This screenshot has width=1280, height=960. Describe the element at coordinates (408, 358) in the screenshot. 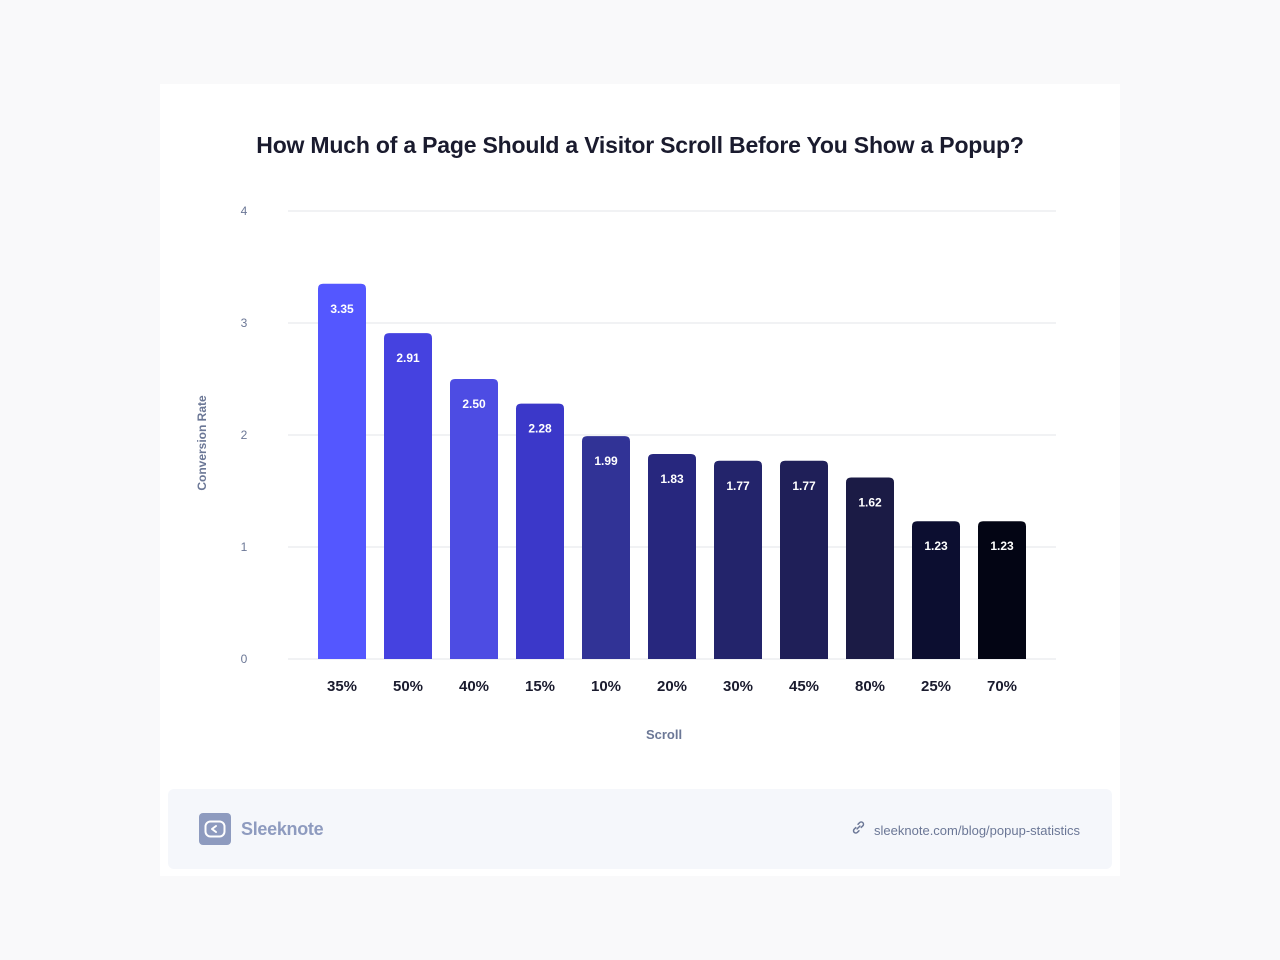

I see `bar-value-label: 2.91` at that location.